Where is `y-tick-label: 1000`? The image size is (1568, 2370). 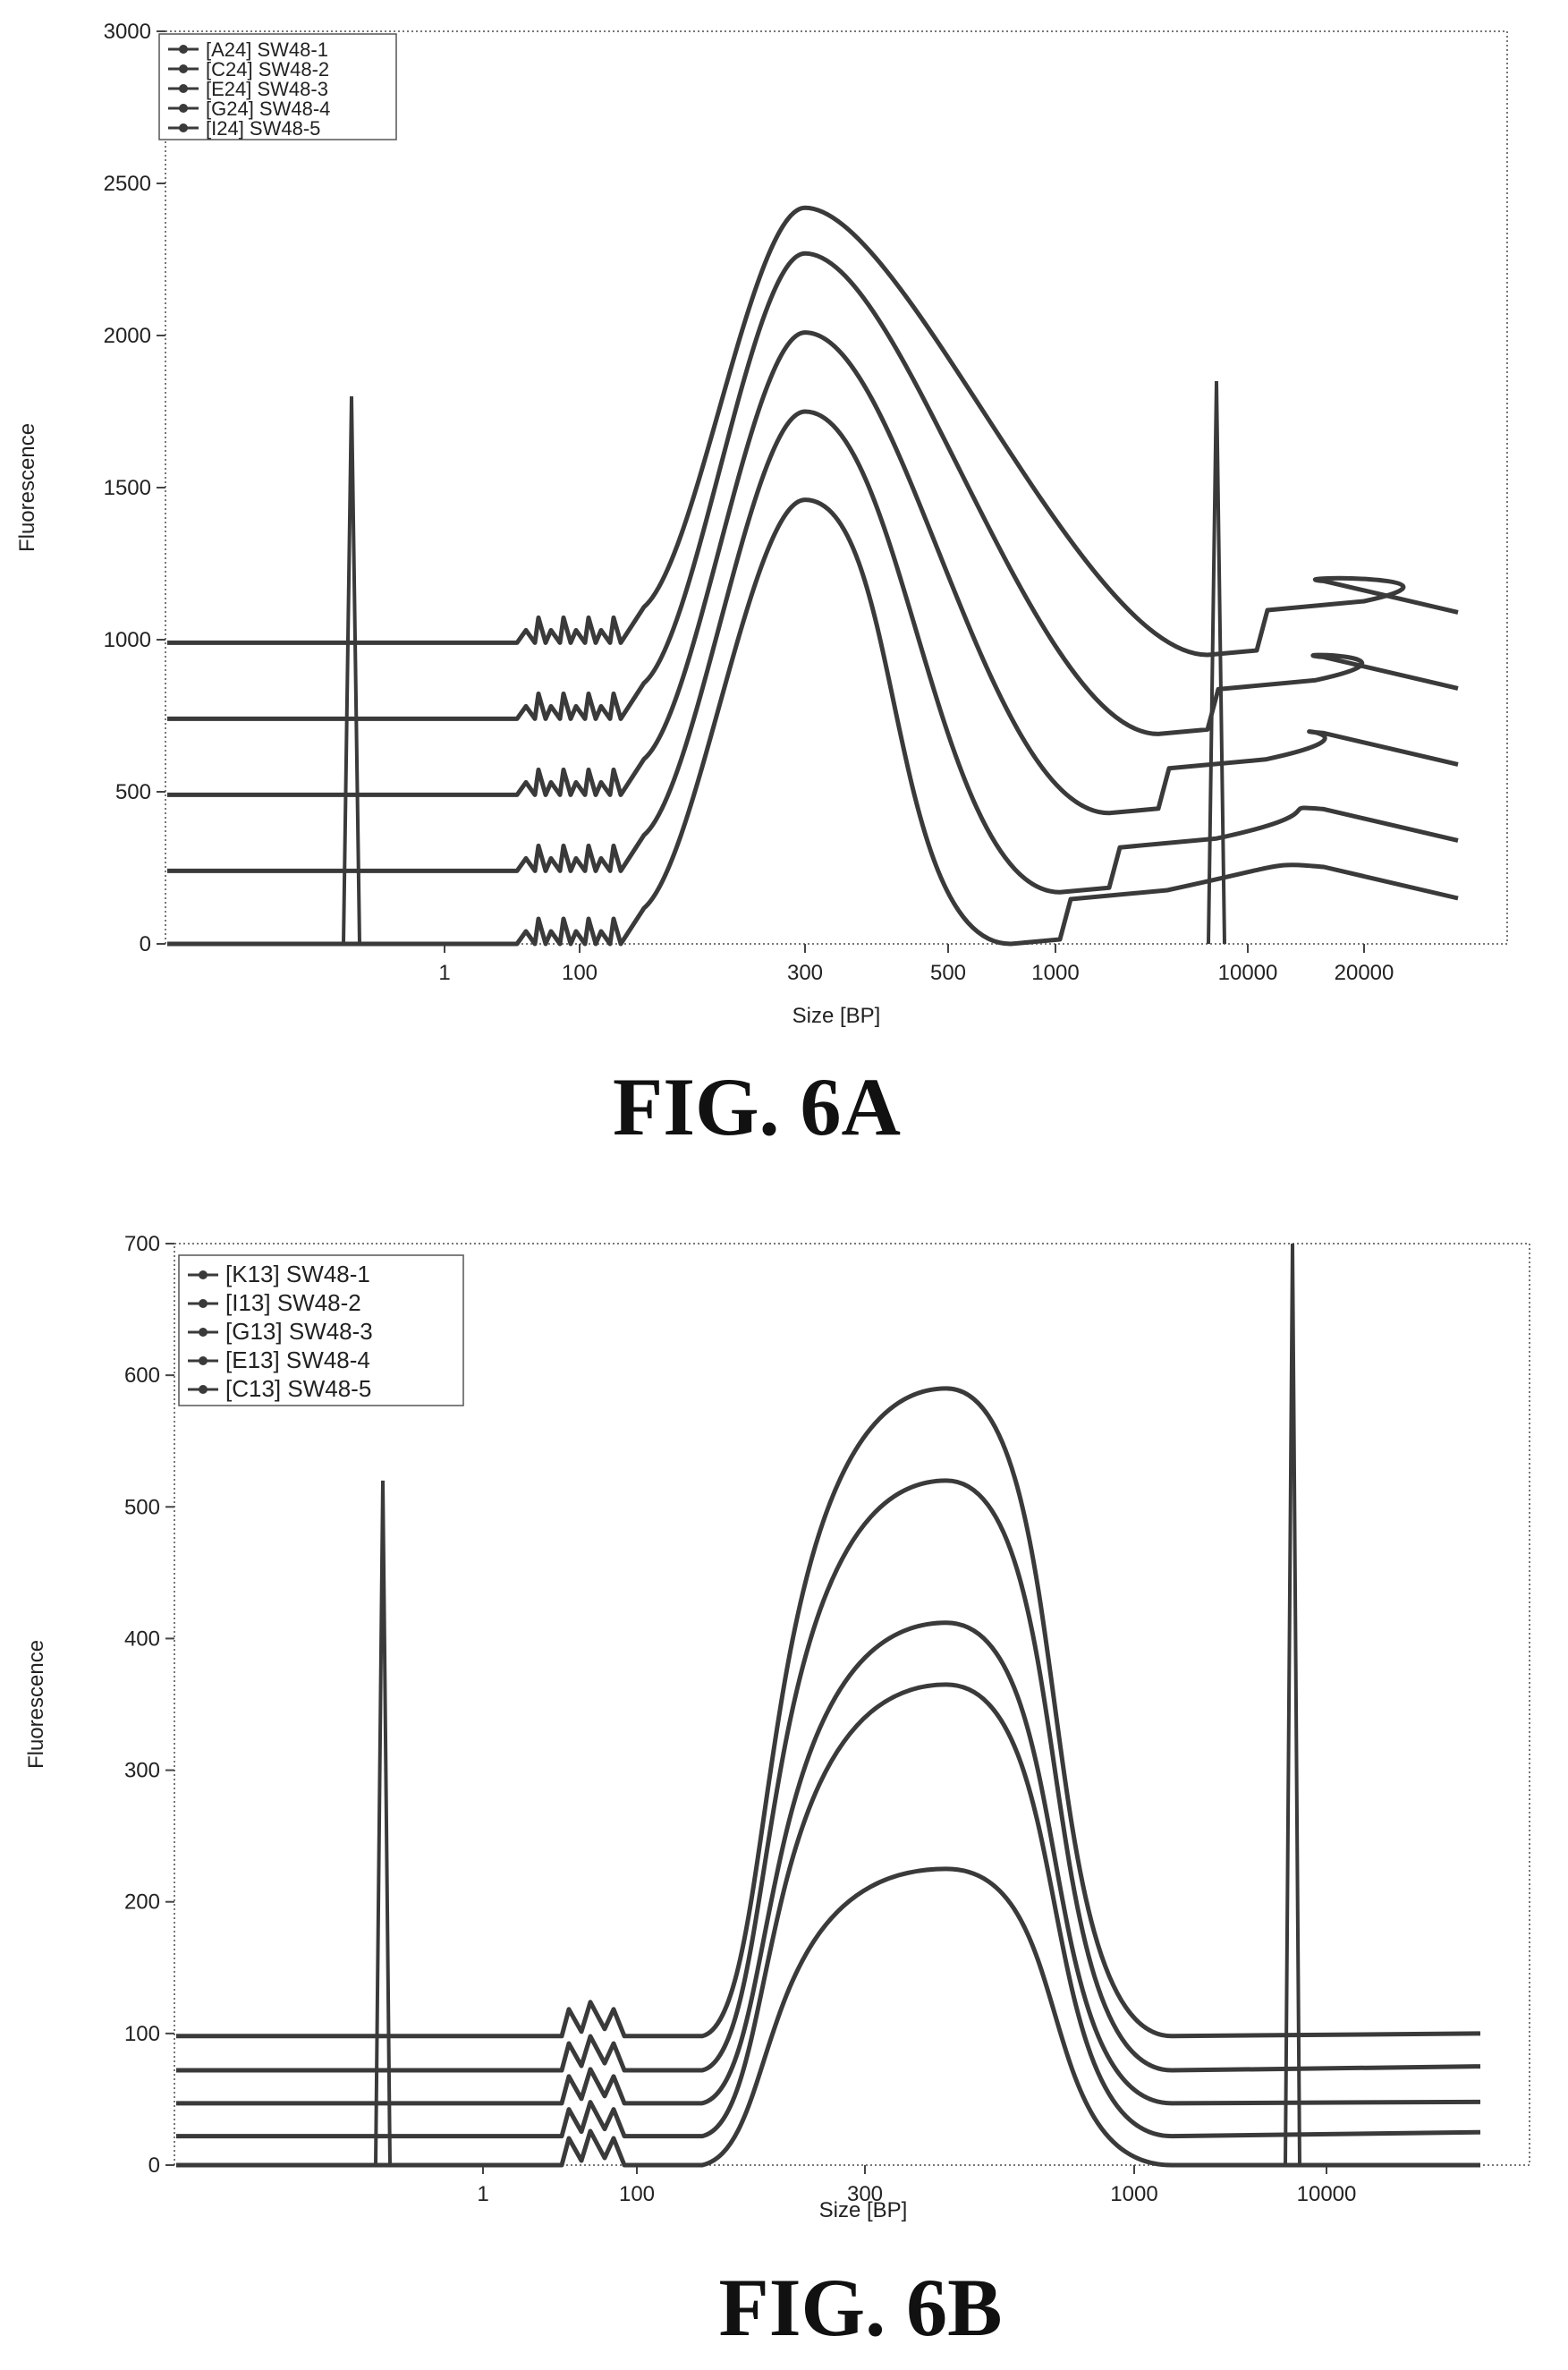 y-tick-label: 1000 is located at coordinates (128, 640).